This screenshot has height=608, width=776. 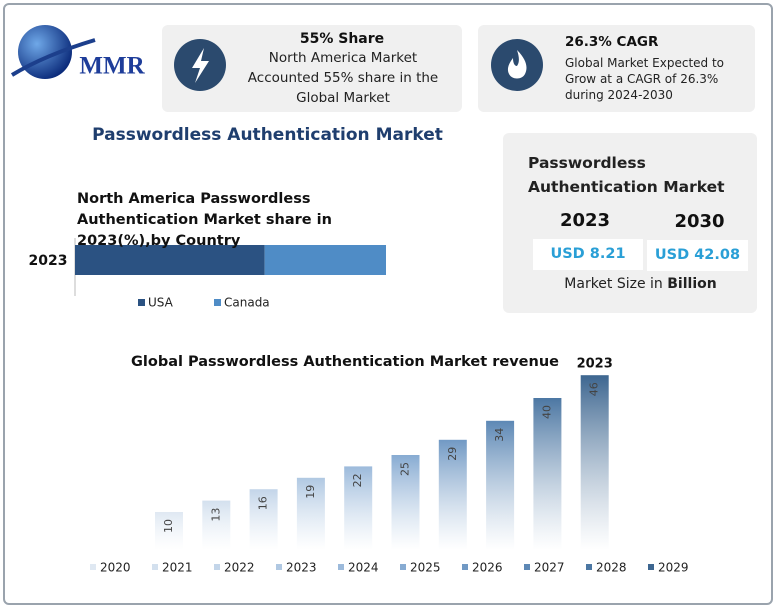 What do you see at coordinates (177, 568) in the screenshot?
I see `legend-label: 2021` at bounding box center [177, 568].